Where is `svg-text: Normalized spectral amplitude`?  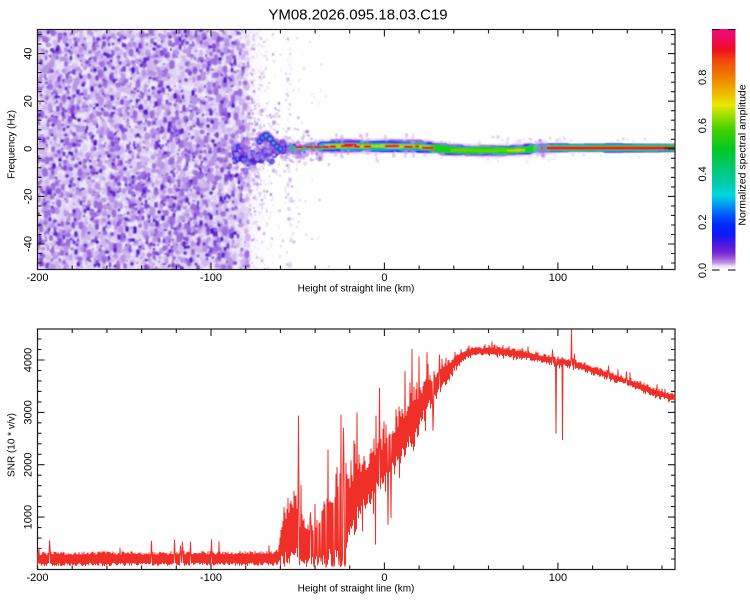 svg-text: Normalized spectral amplitude is located at coordinates (743, 154).